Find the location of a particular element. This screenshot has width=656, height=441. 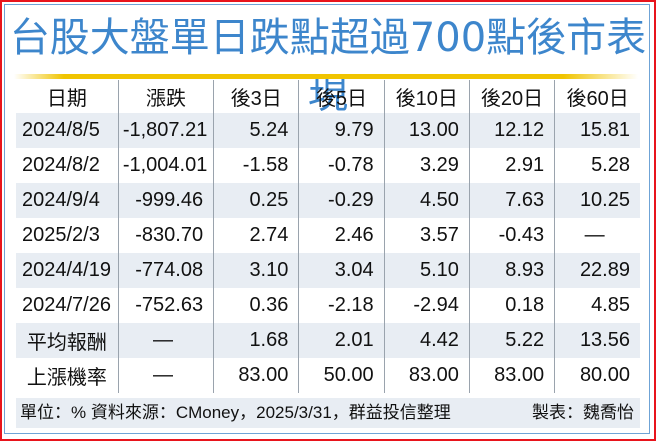

header-d5: 後5日 is located at coordinates (341, 96).